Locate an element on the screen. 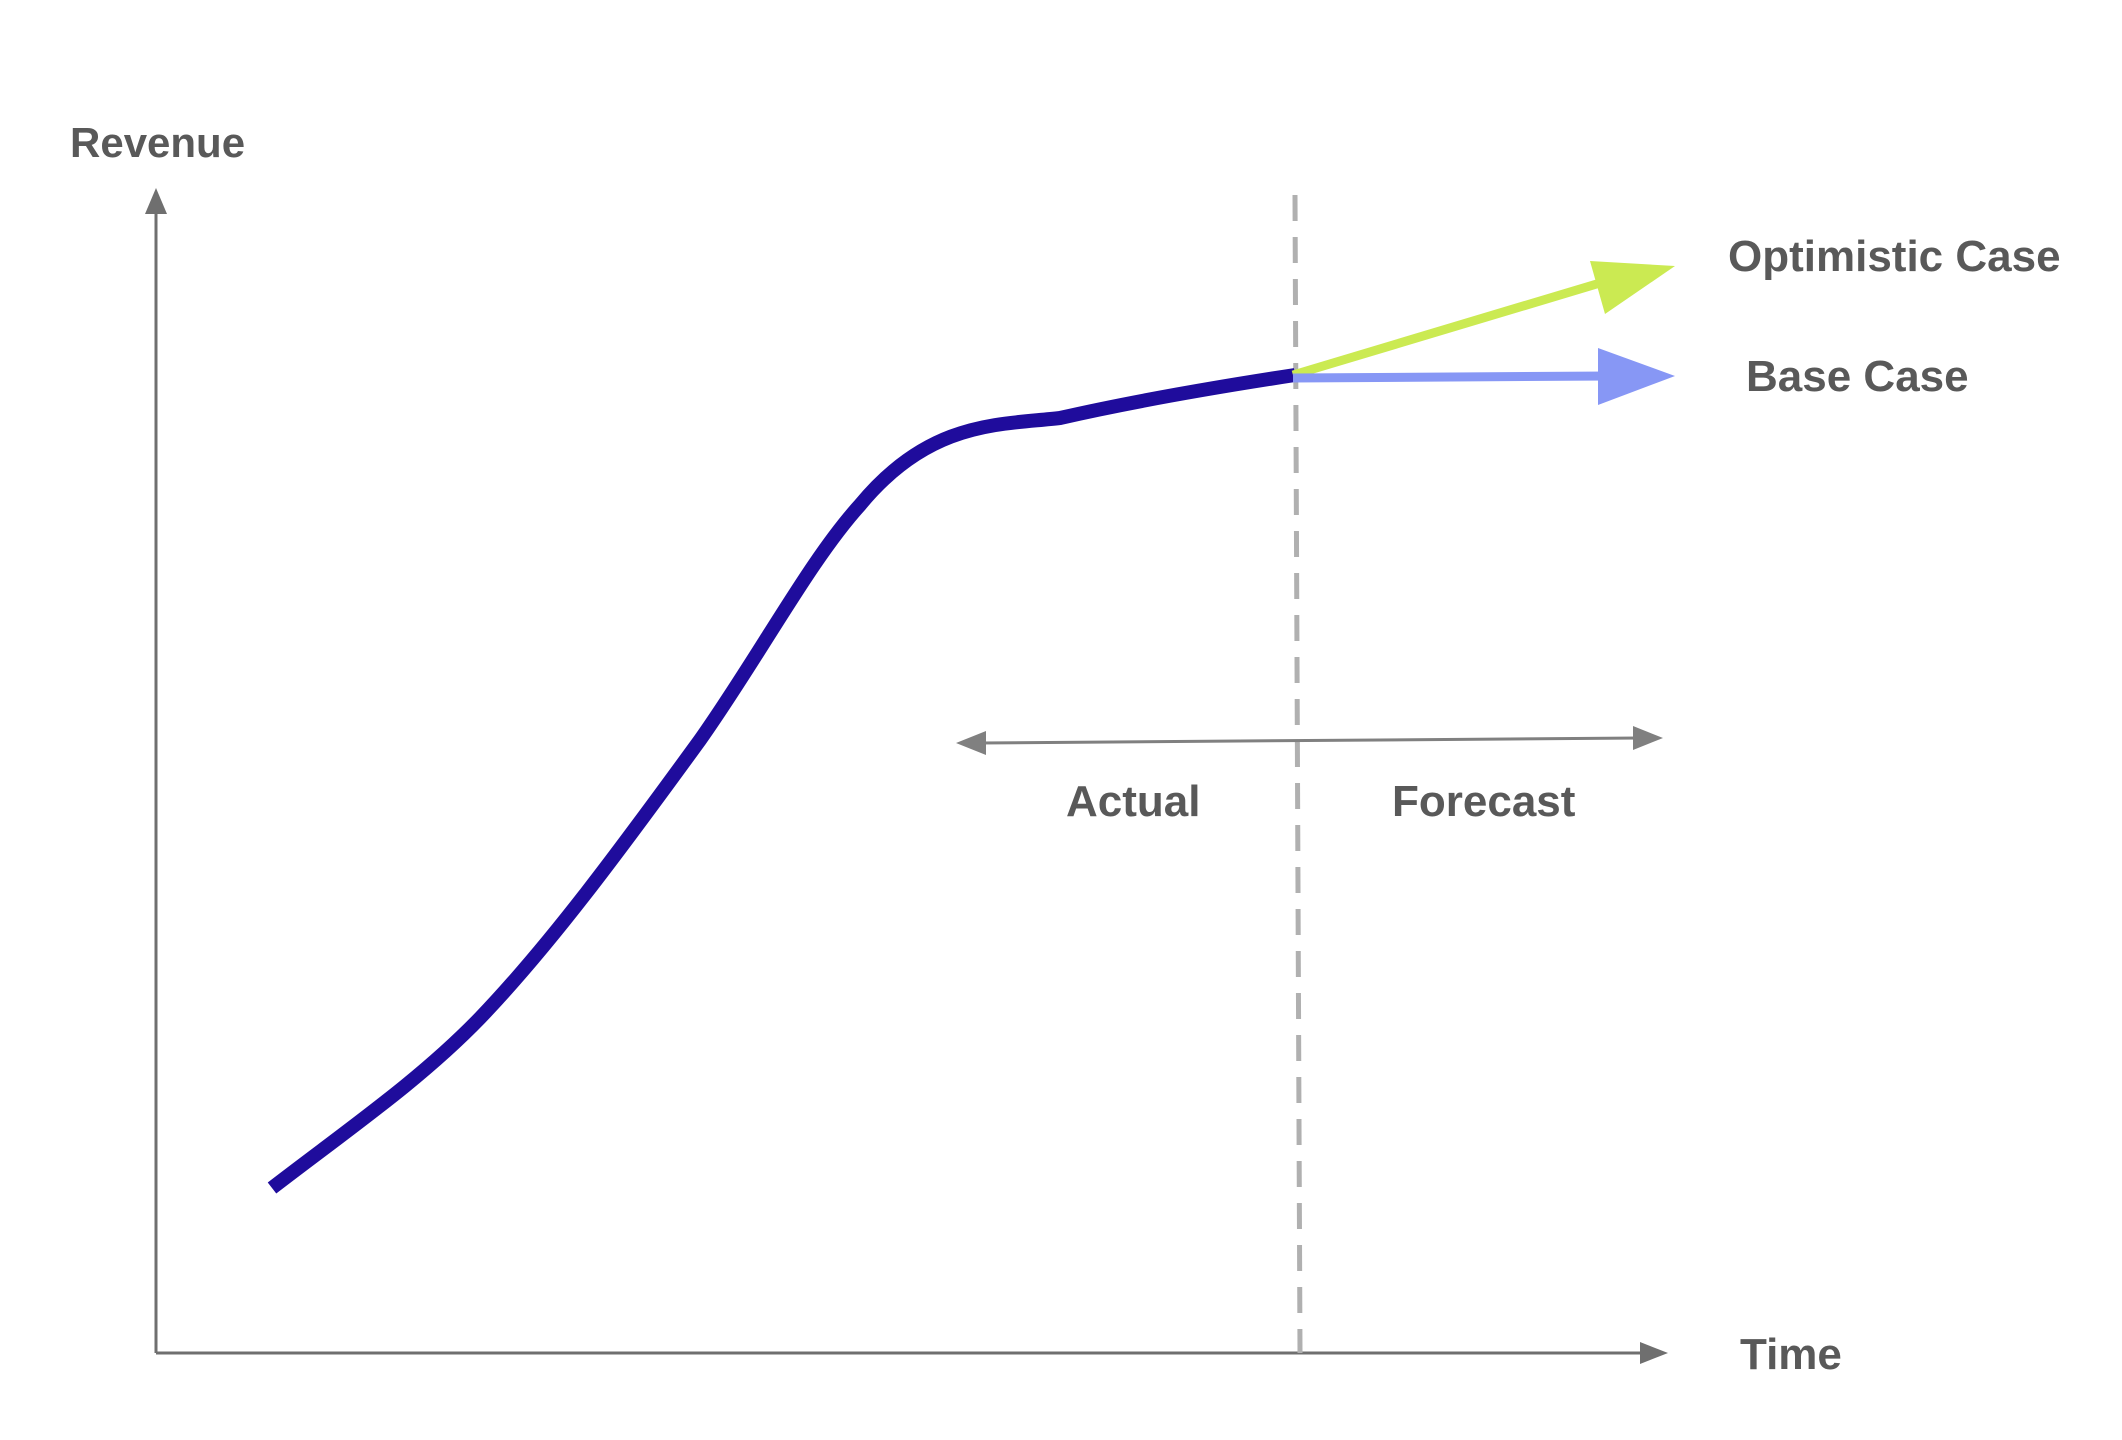  x-axis-label: Time is located at coordinates (1791, 1354).